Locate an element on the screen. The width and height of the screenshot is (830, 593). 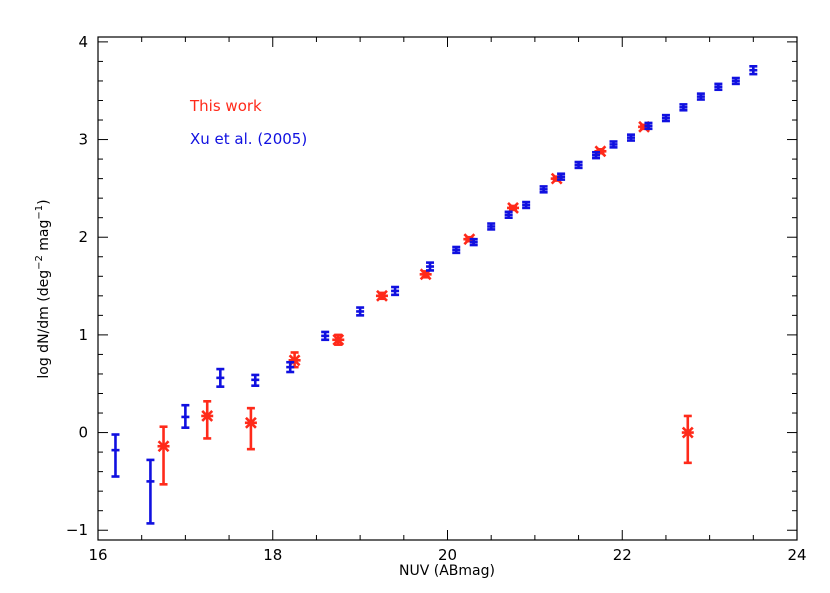
y-axis-title-mid: mag is located at coordinates (44, 238).